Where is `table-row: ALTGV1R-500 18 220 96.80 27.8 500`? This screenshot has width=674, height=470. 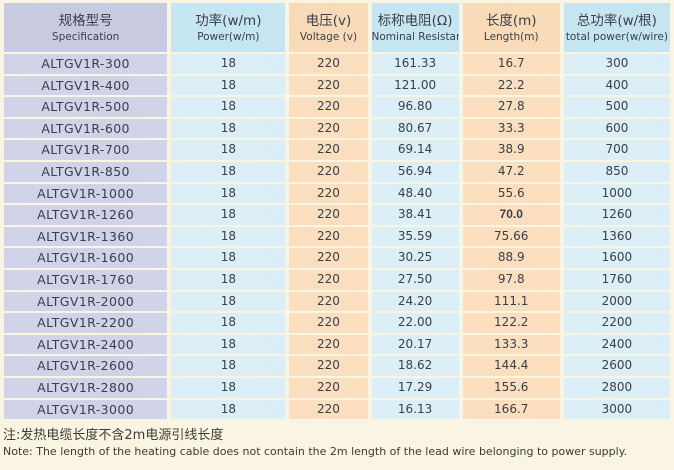
table-row: ALTGV1R-500 18 220 96.80 27.8 500 is located at coordinates (337, 107).